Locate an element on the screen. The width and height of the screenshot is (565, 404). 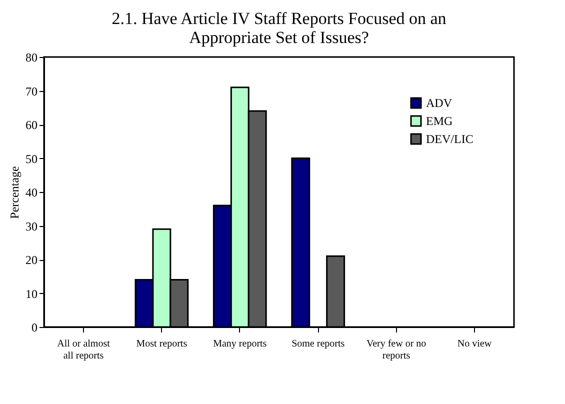
y-tick-label: 80 is located at coordinates (32, 57).